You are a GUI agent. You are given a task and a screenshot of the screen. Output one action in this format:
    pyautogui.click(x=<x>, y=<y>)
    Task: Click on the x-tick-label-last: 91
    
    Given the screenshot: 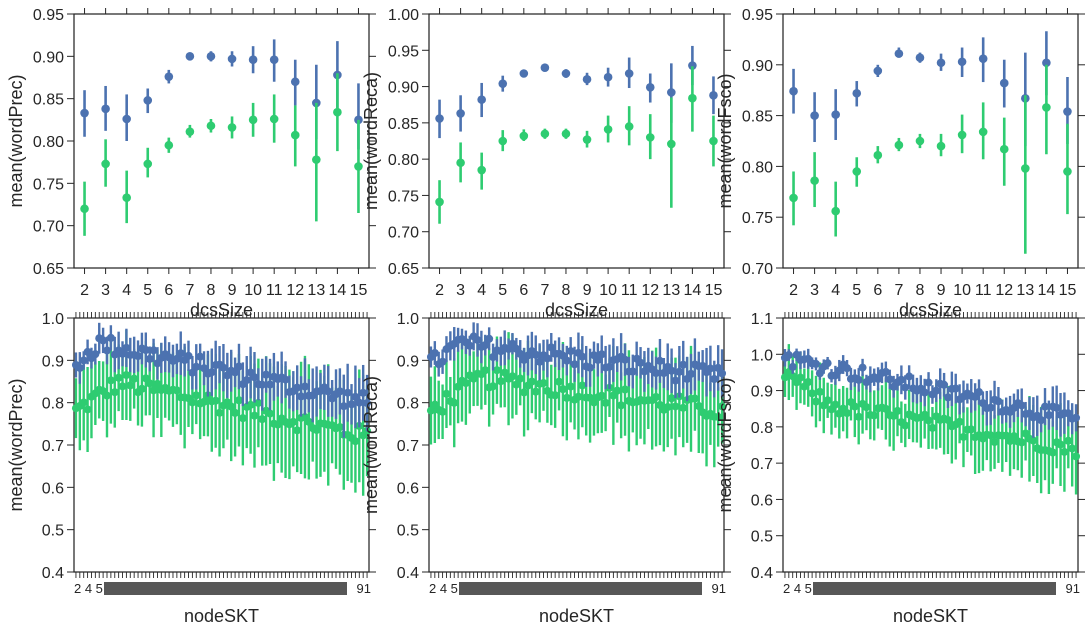 What is the action you would take?
    pyautogui.click(x=719, y=588)
    